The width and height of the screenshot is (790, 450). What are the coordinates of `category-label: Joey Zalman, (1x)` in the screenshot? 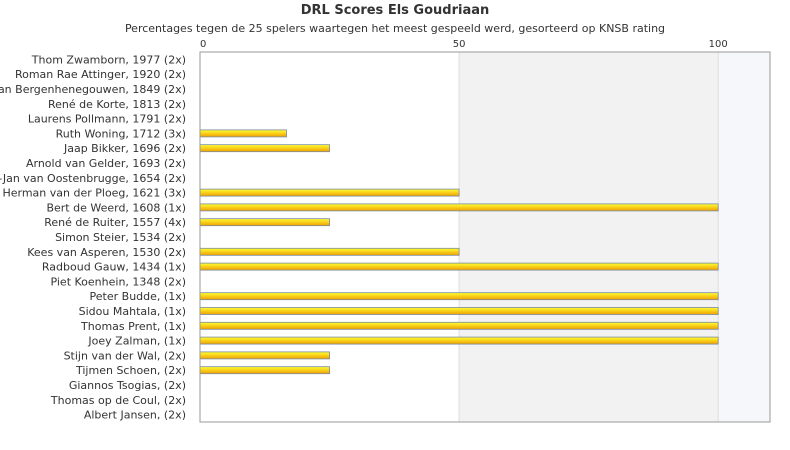 It's located at (136, 341).